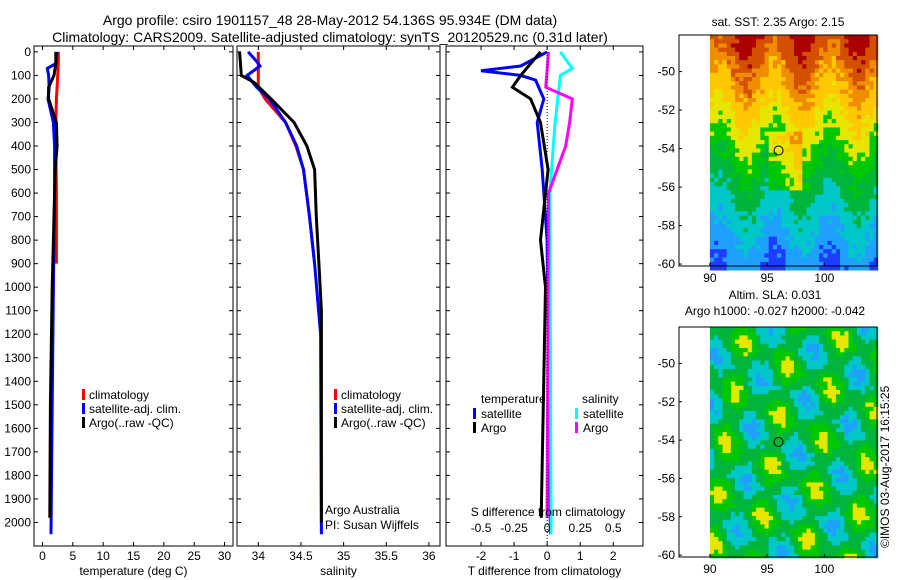 The width and height of the screenshot is (900, 580). I want to click on y-tick-label: 1500, so click(17, 405).